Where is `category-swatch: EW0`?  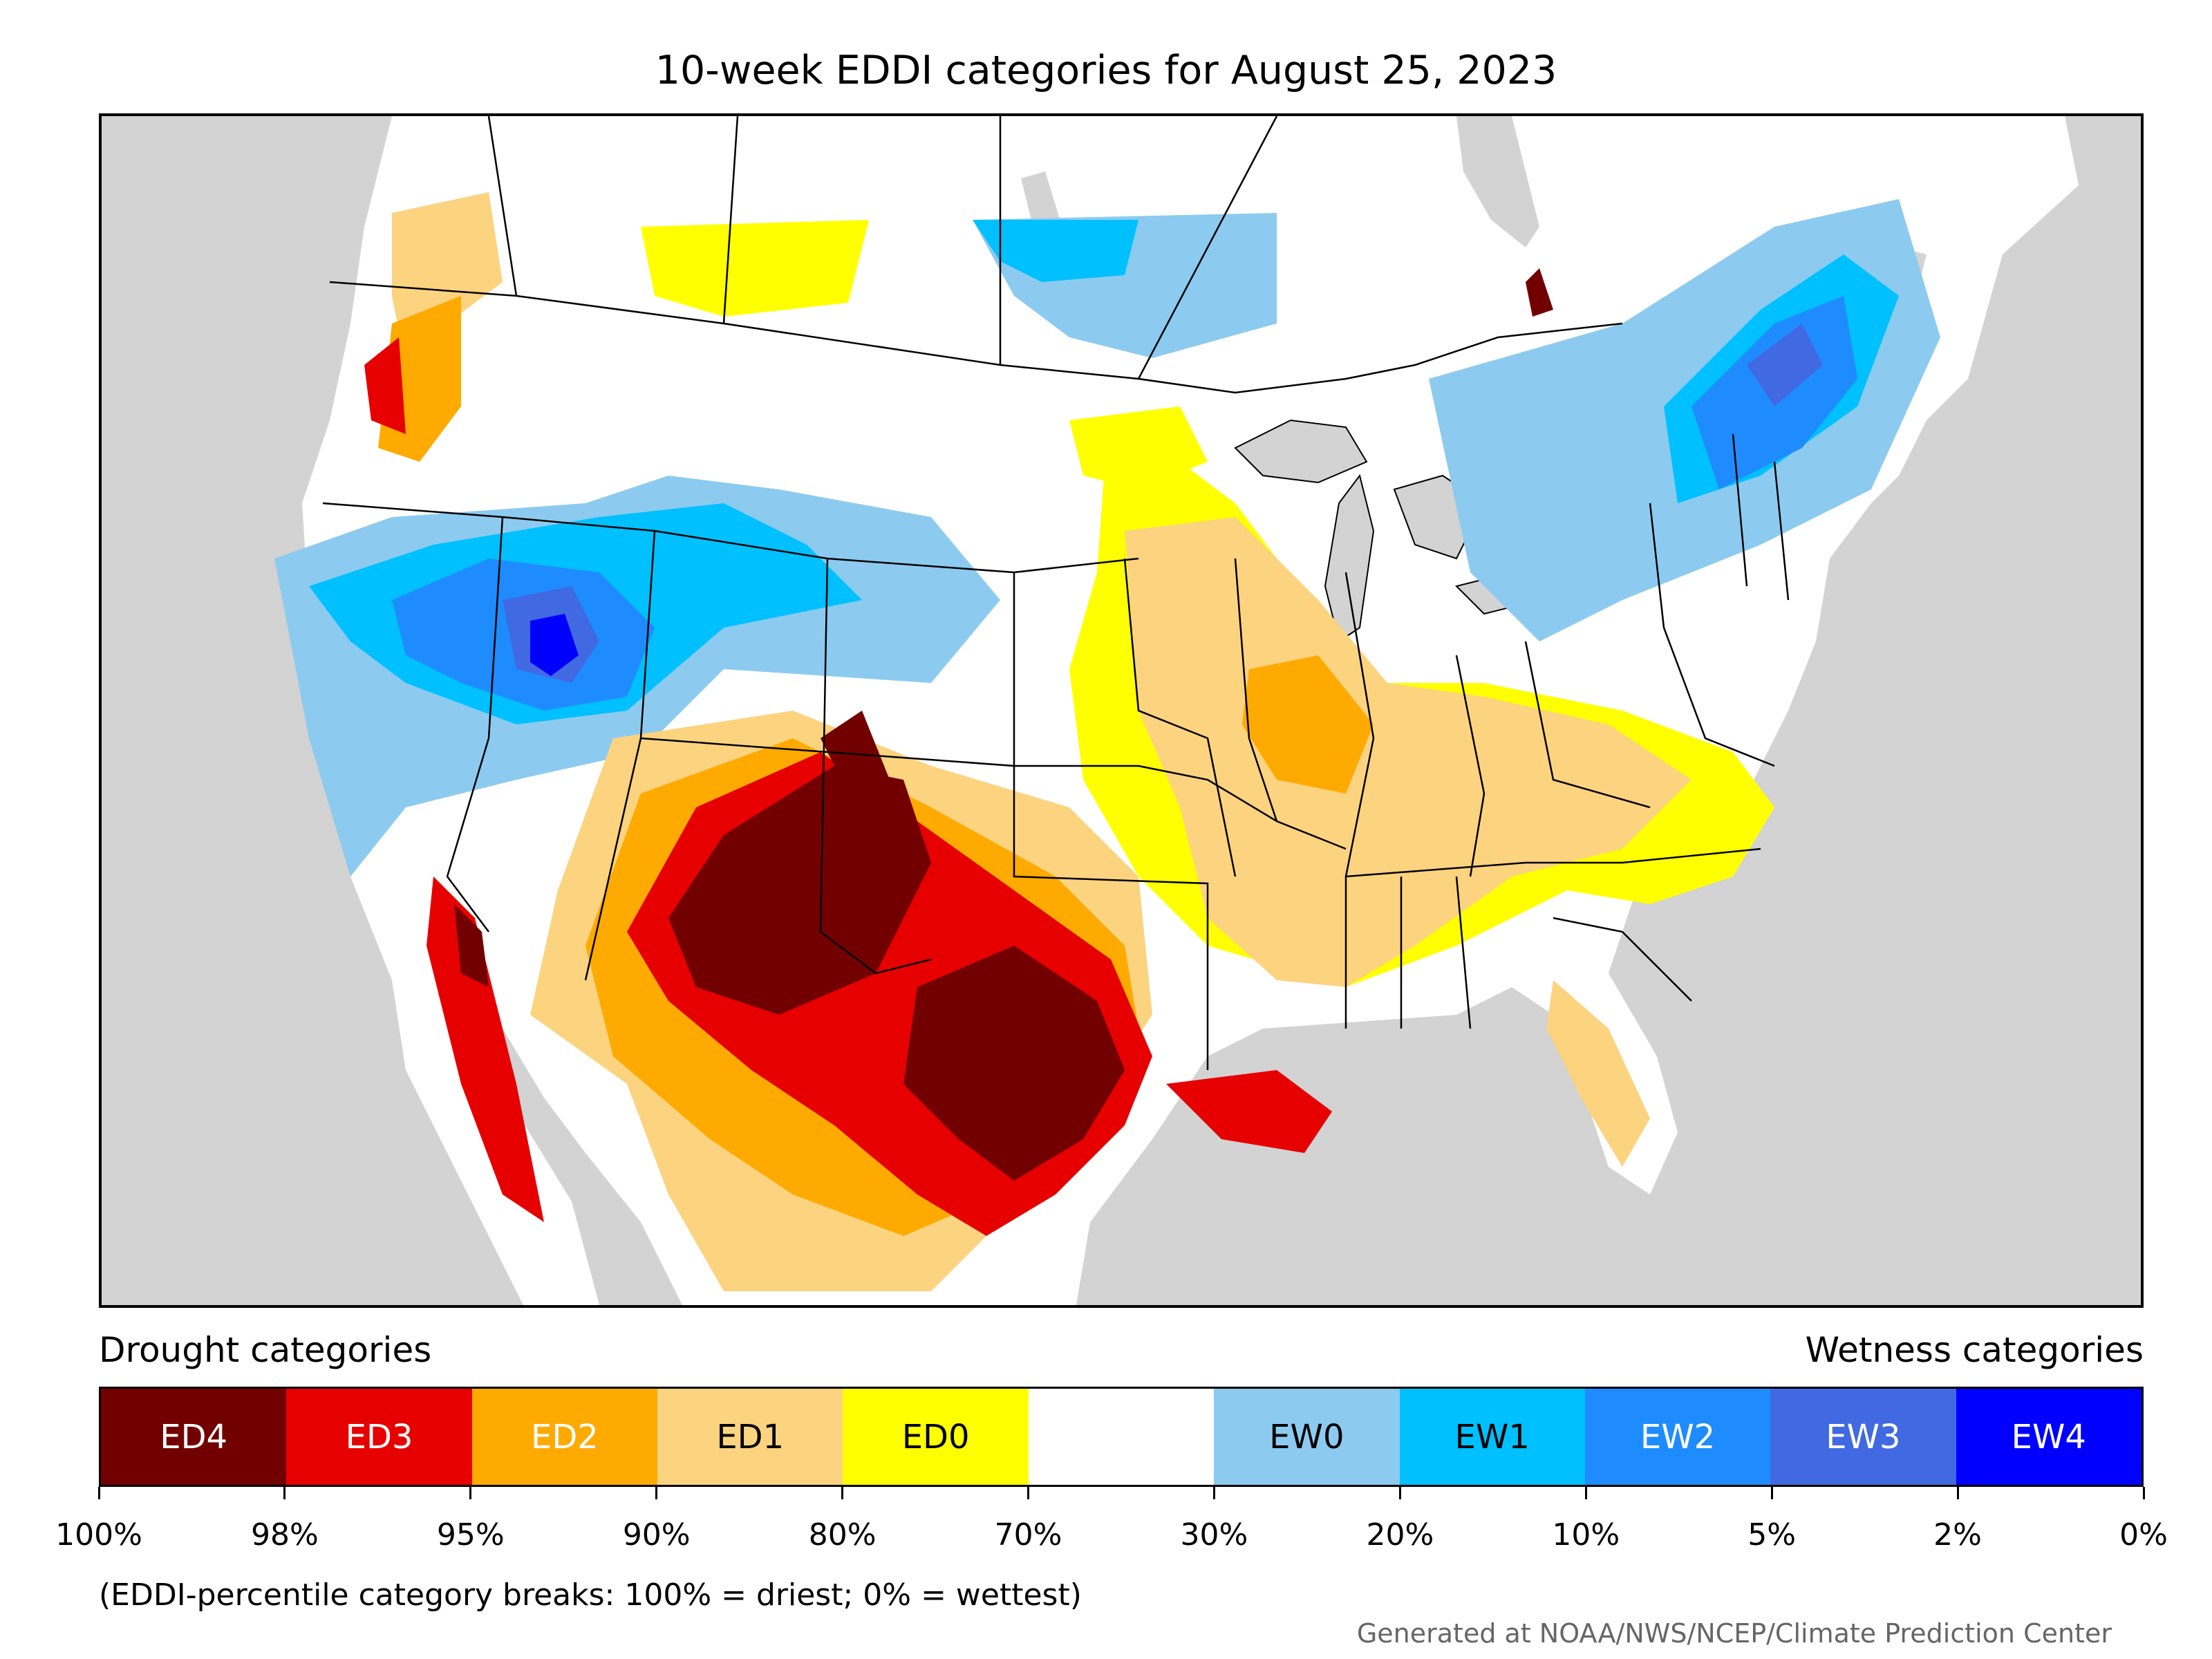
category-swatch: EW0 is located at coordinates (1307, 1437).